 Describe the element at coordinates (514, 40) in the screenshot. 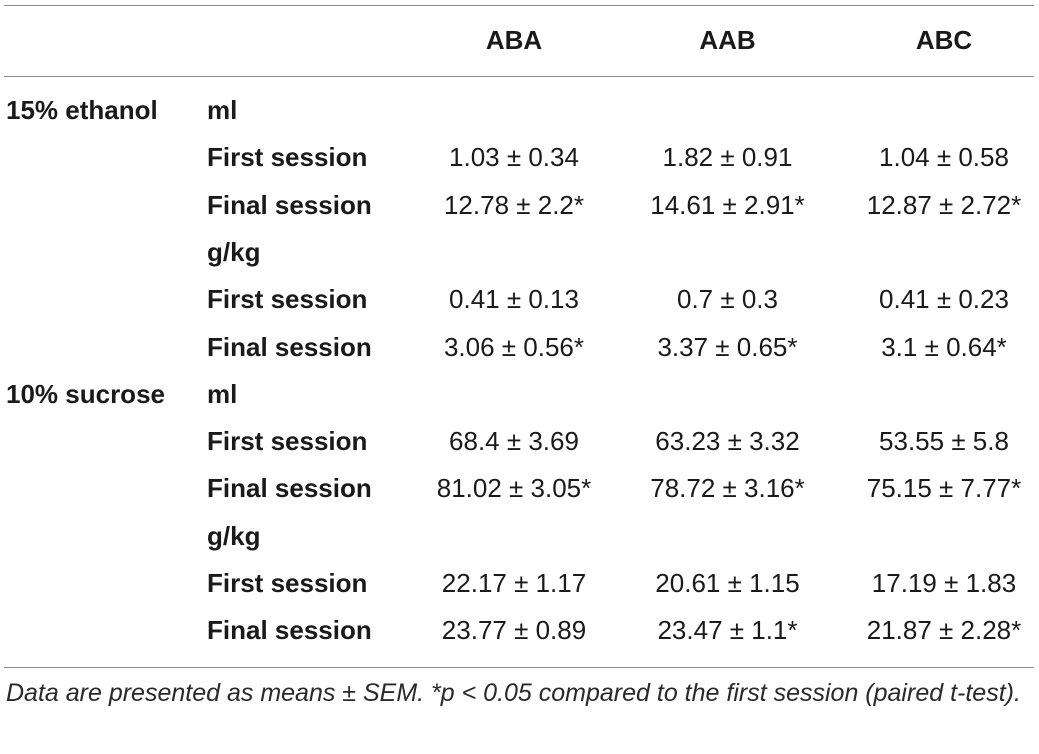

I see `column-header-aba: ABA` at that location.